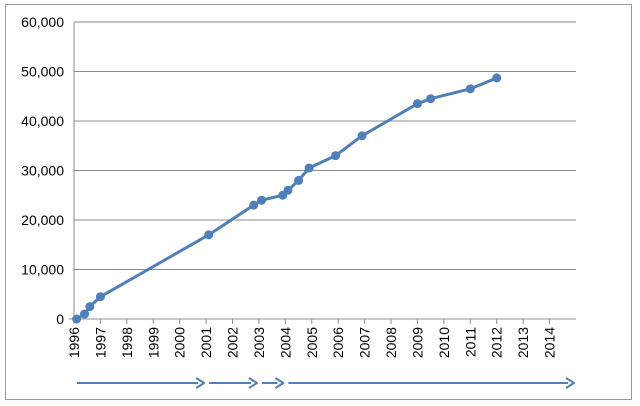 The height and width of the screenshot is (406, 640). Describe the element at coordinates (180, 342) in the screenshot. I see `x-tick-label: 2000` at that location.